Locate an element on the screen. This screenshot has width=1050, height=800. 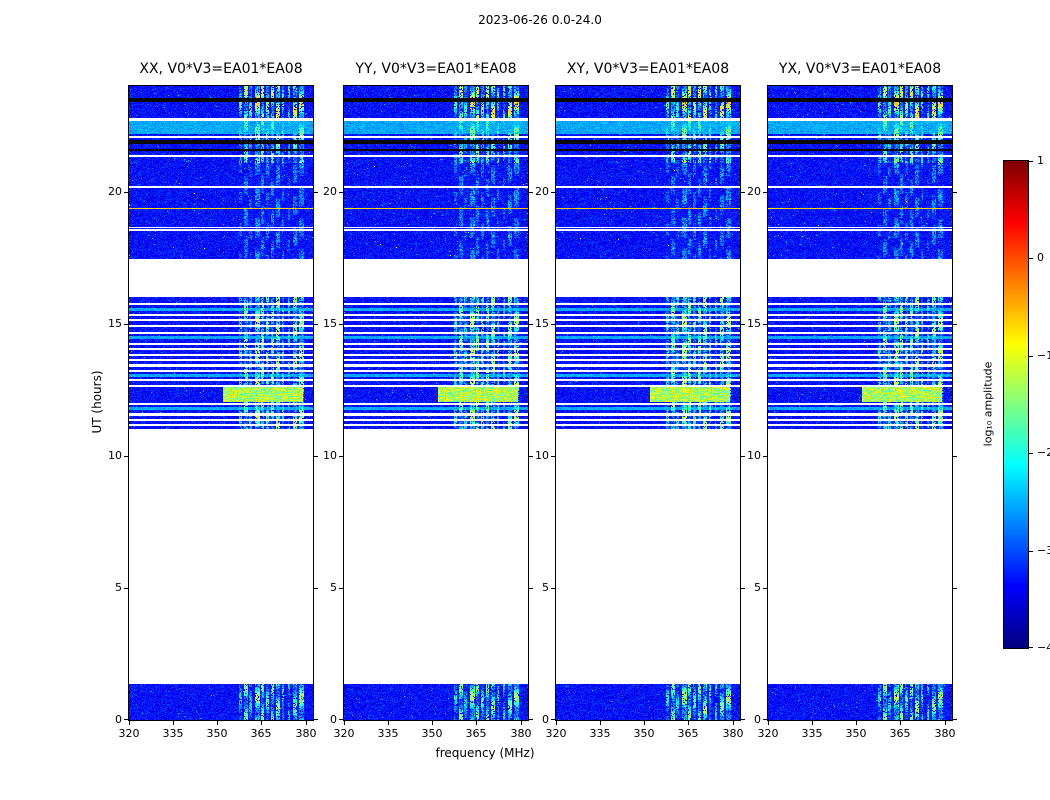
colorbar-label: log₁₀ amplitude is located at coordinates (988, 404).